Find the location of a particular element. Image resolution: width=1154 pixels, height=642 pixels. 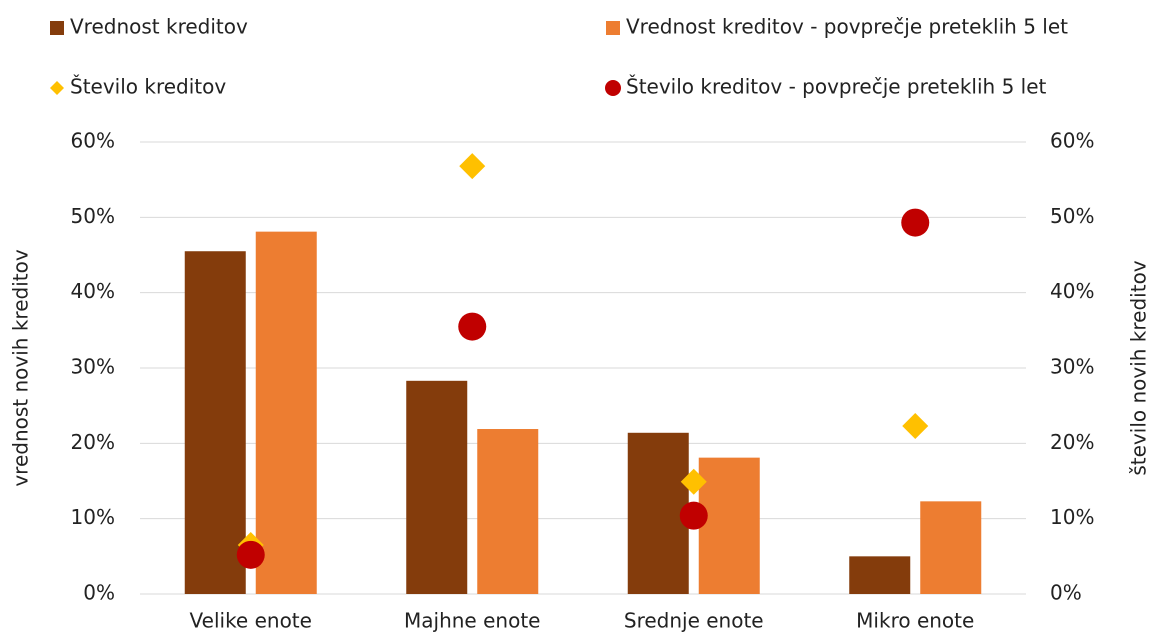

y2-tick-label: 50% is located at coordinates (1072, 216).